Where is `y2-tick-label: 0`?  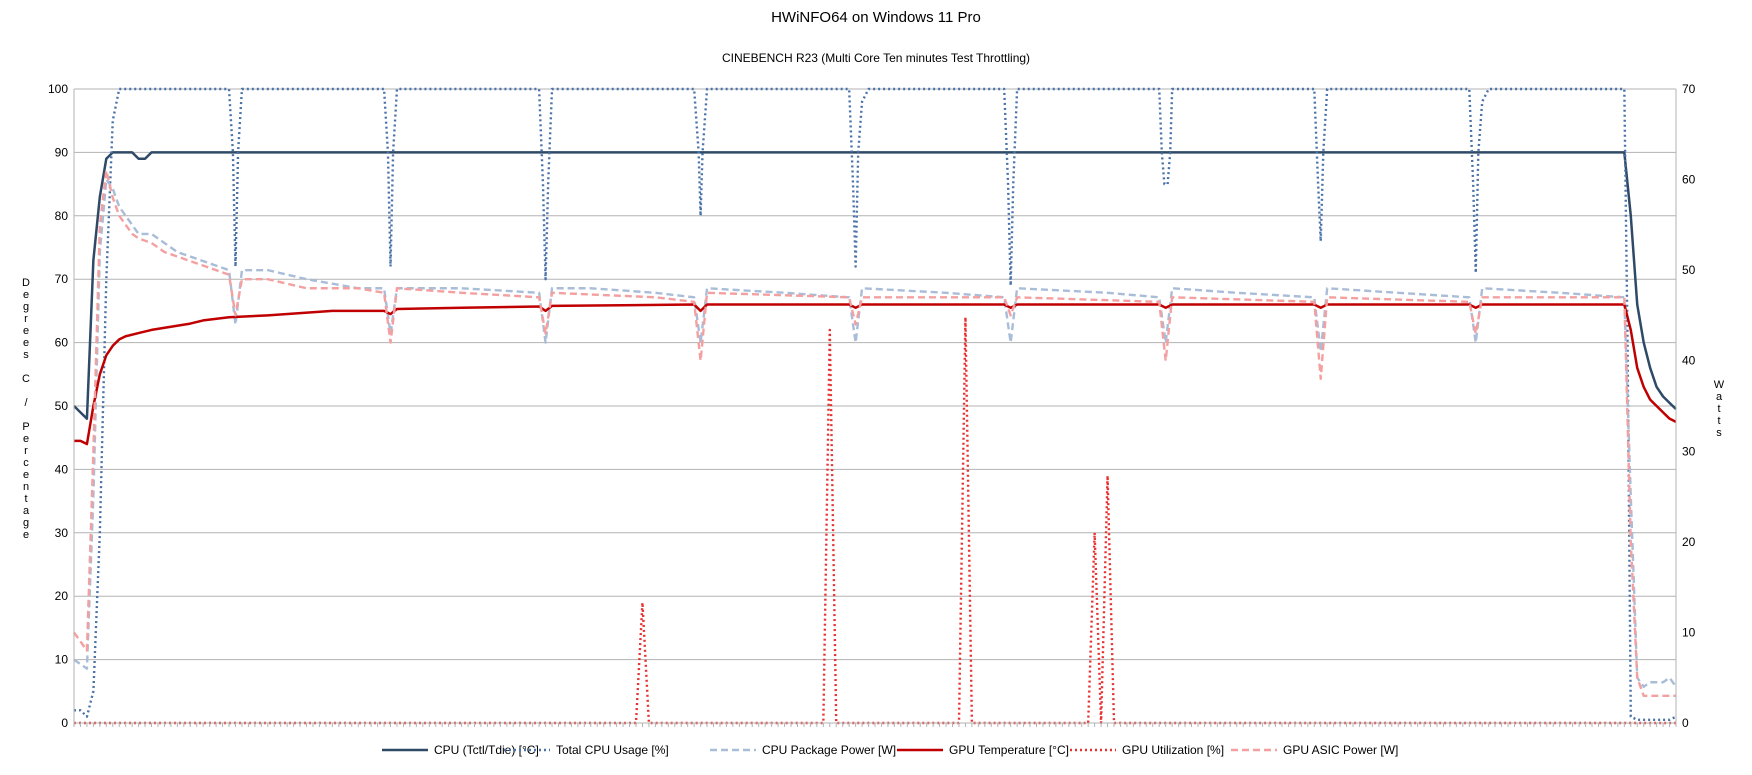
y2-tick-label: 0 is located at coordinates (1685, 723).